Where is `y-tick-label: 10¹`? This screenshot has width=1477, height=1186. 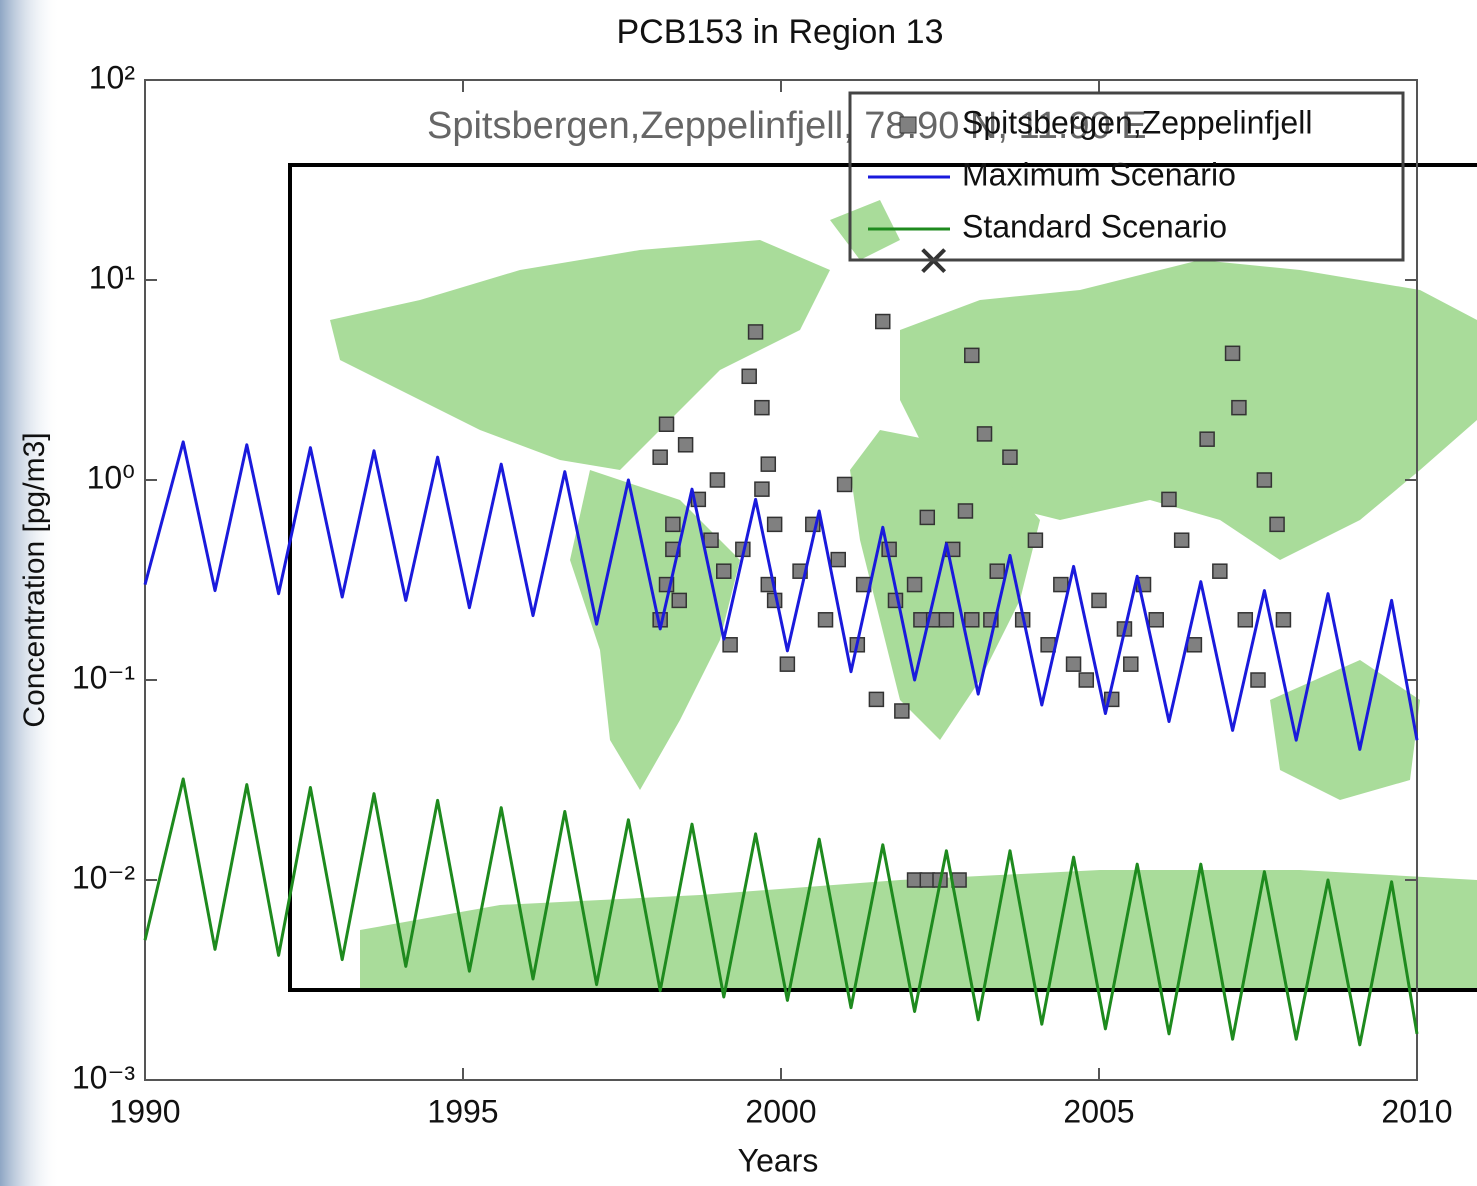
y-tick-label: 10¹ is located at coordinates (112, 277).